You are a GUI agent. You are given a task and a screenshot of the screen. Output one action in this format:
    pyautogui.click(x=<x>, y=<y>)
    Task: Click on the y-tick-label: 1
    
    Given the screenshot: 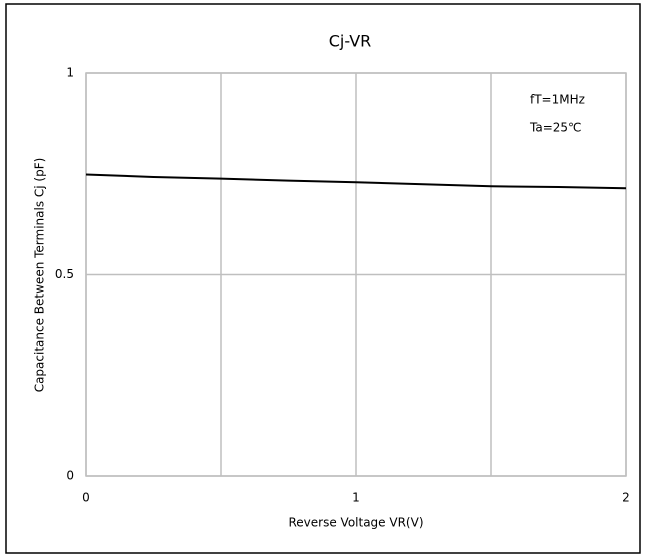 What is the action you would take?
    pyautogui.click(x=70, y=73)
    